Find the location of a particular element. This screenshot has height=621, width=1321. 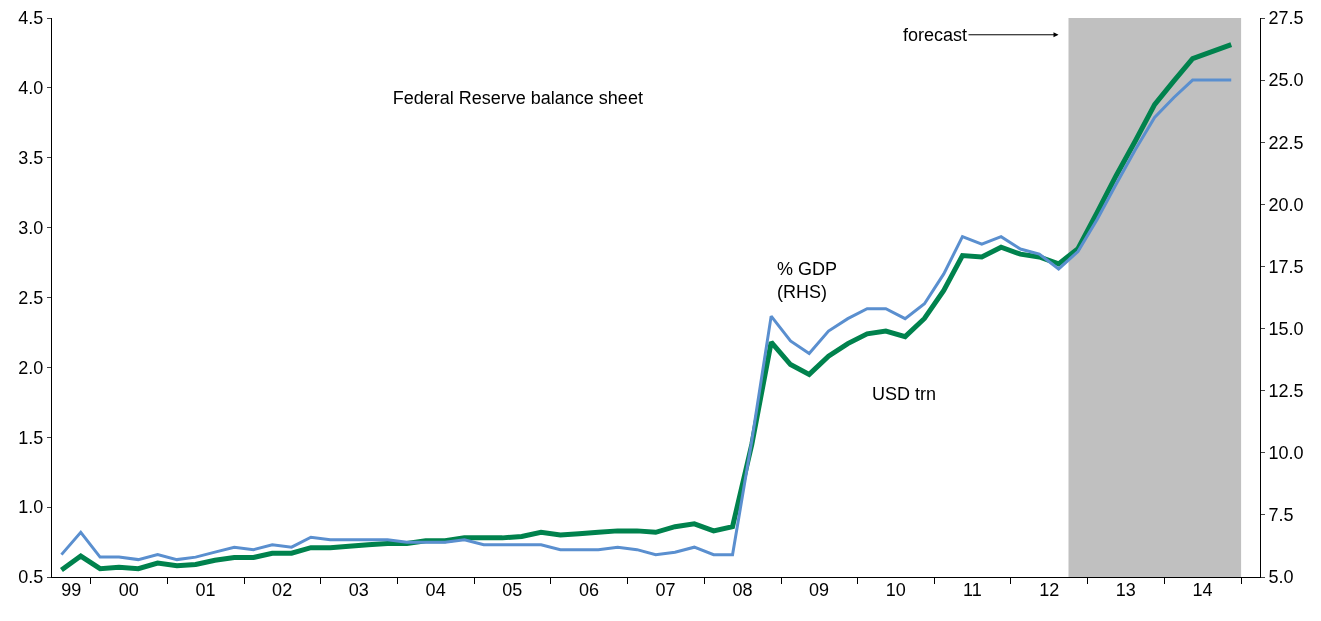

y2-tick-label: 25.0 is located at coordinates (1286, 80).